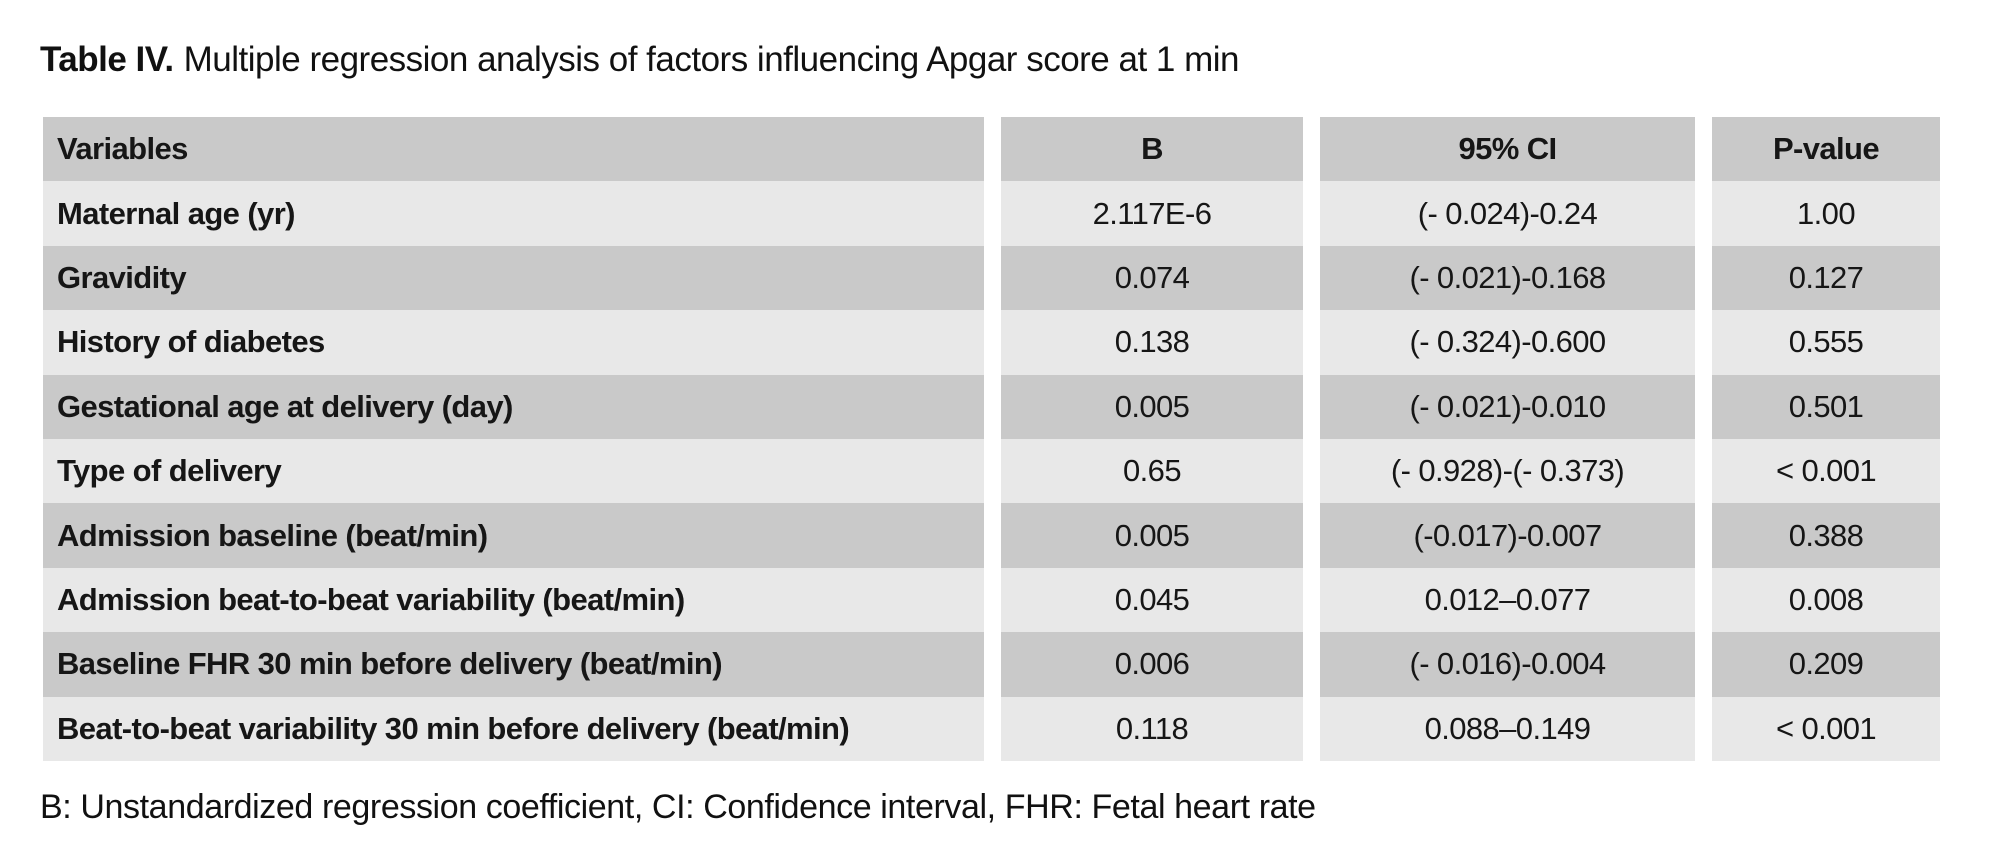 The height and width of the screenshot is (862, 2000). I want to click on cell-ci: (- 0.928)-(- 0.373), so click(1507, 471).